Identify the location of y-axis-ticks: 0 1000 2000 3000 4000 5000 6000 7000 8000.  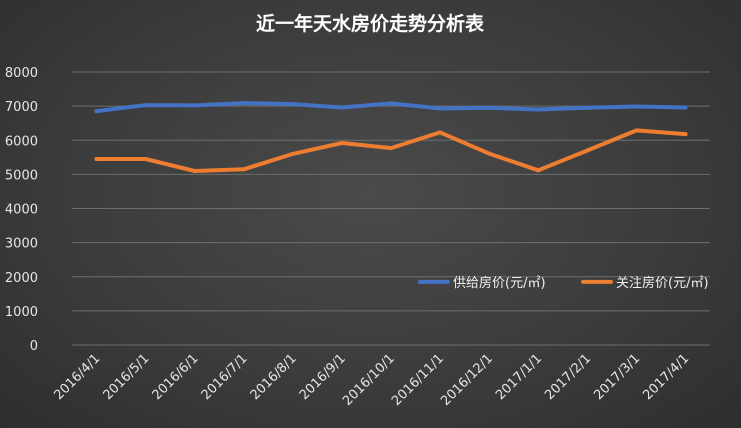
(21, 210).